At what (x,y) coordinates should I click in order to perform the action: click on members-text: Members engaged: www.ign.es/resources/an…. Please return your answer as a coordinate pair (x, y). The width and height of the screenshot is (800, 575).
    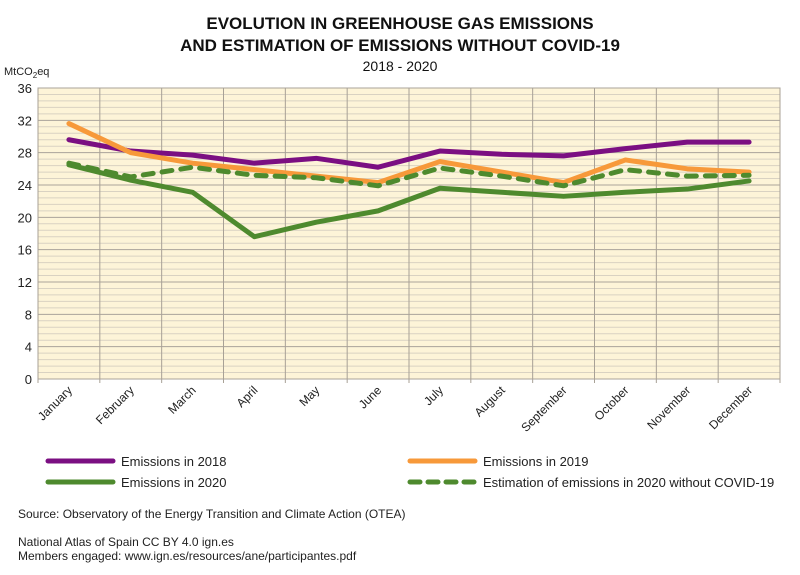
    Looking at the image, I should click on (187, 556).